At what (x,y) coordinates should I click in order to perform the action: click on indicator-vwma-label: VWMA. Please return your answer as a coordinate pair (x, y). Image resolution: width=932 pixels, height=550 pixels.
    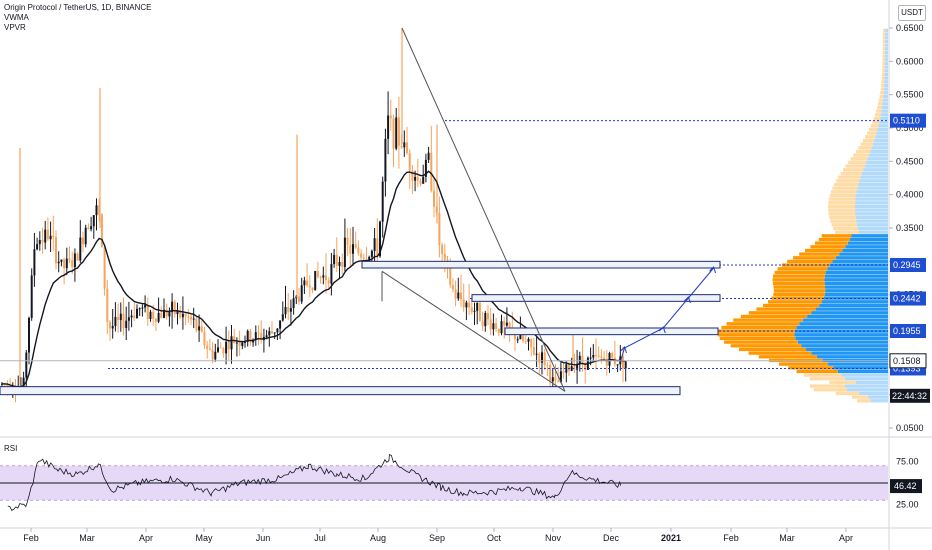
    Looking at the image, I should click on (16, 17).